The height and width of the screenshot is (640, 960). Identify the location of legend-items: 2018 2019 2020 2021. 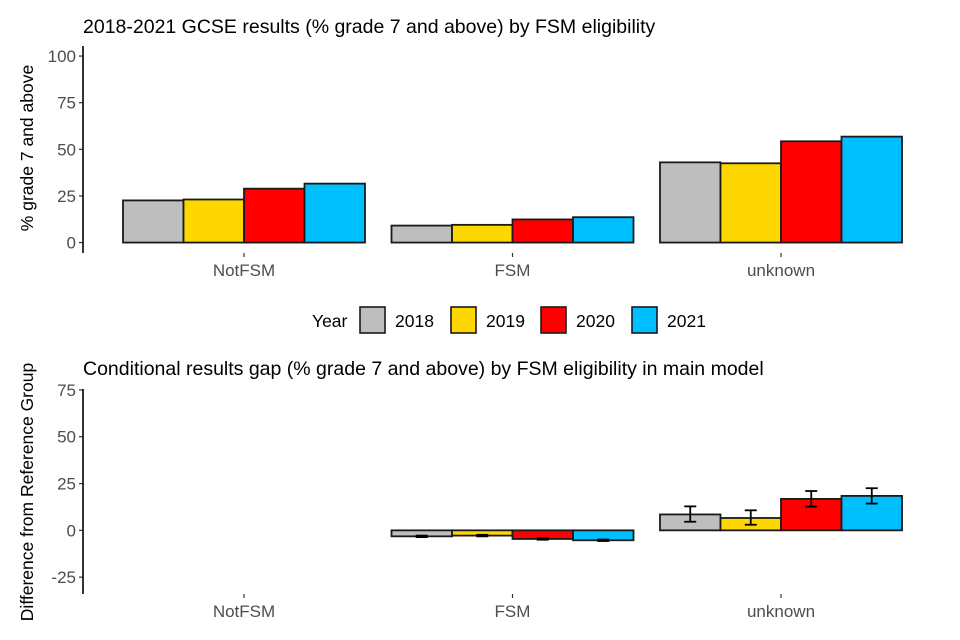
(532, 320).